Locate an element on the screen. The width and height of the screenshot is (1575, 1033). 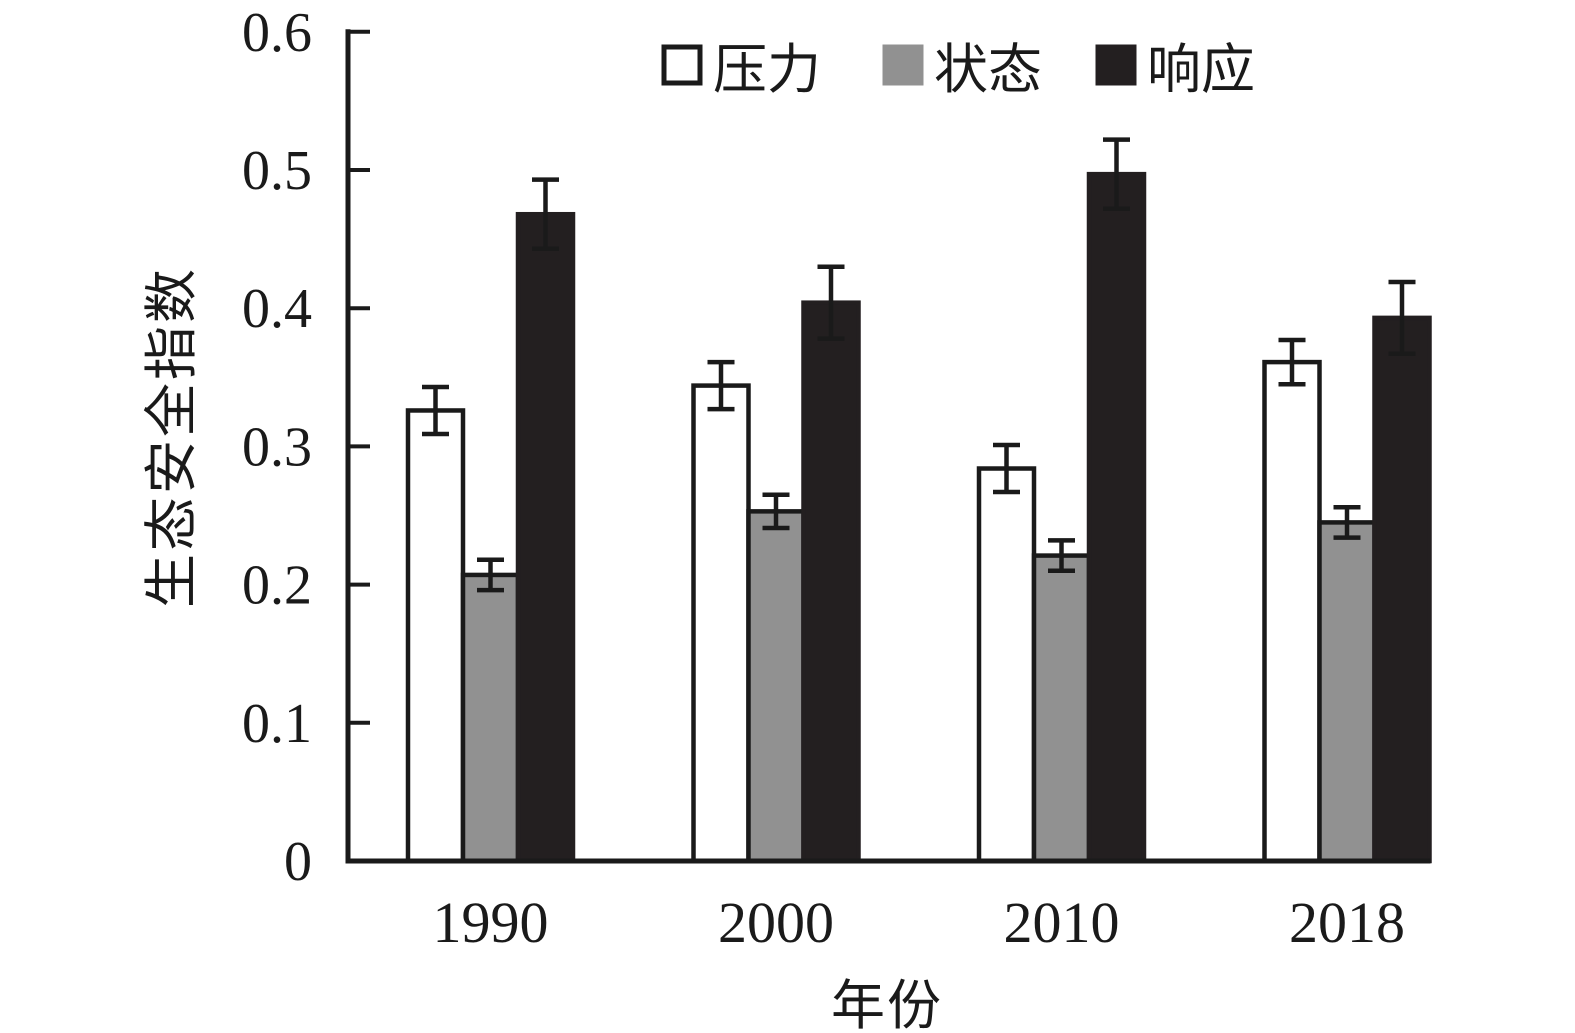
legend-label-response: 响应 is located at coordinates (1201, 70).